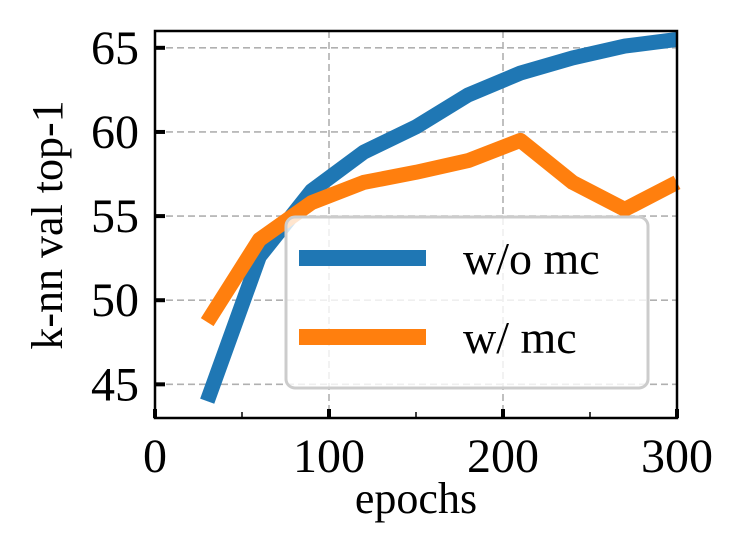 The height and width of the screenshot is (533, 729). Describe the element at coordinates (520, 337) in the screenshot. I see `legend-label-w-mc: w/ mc` at that location.